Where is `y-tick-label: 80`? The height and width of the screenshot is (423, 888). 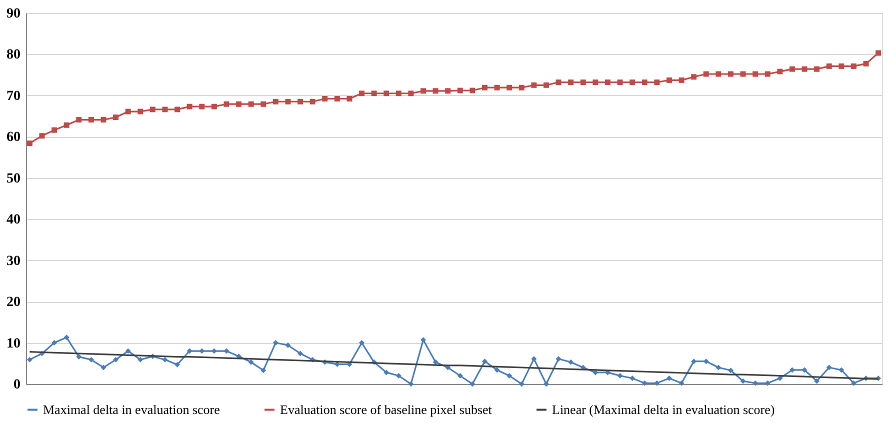
y-tick-label: 80 is located at coordinates (13, 55).